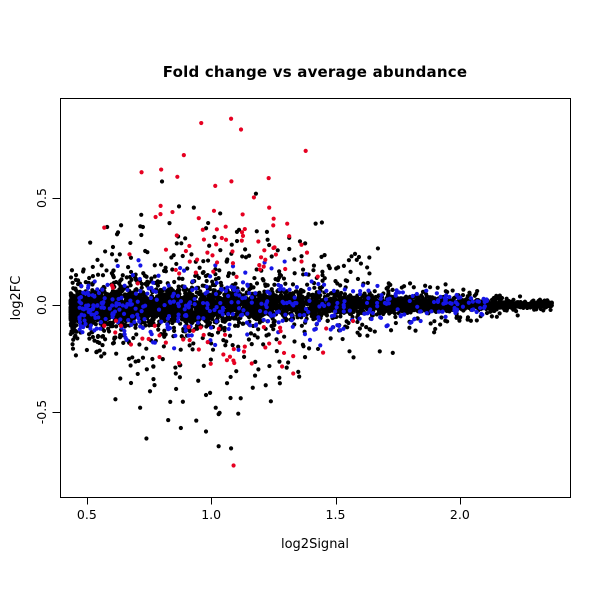 Image resolution: width=600 pixels, height=600 pixels. Describe the element at coordinates (41, 412) in the screenshot. I see `y-tick-label: -0.5` at that location.